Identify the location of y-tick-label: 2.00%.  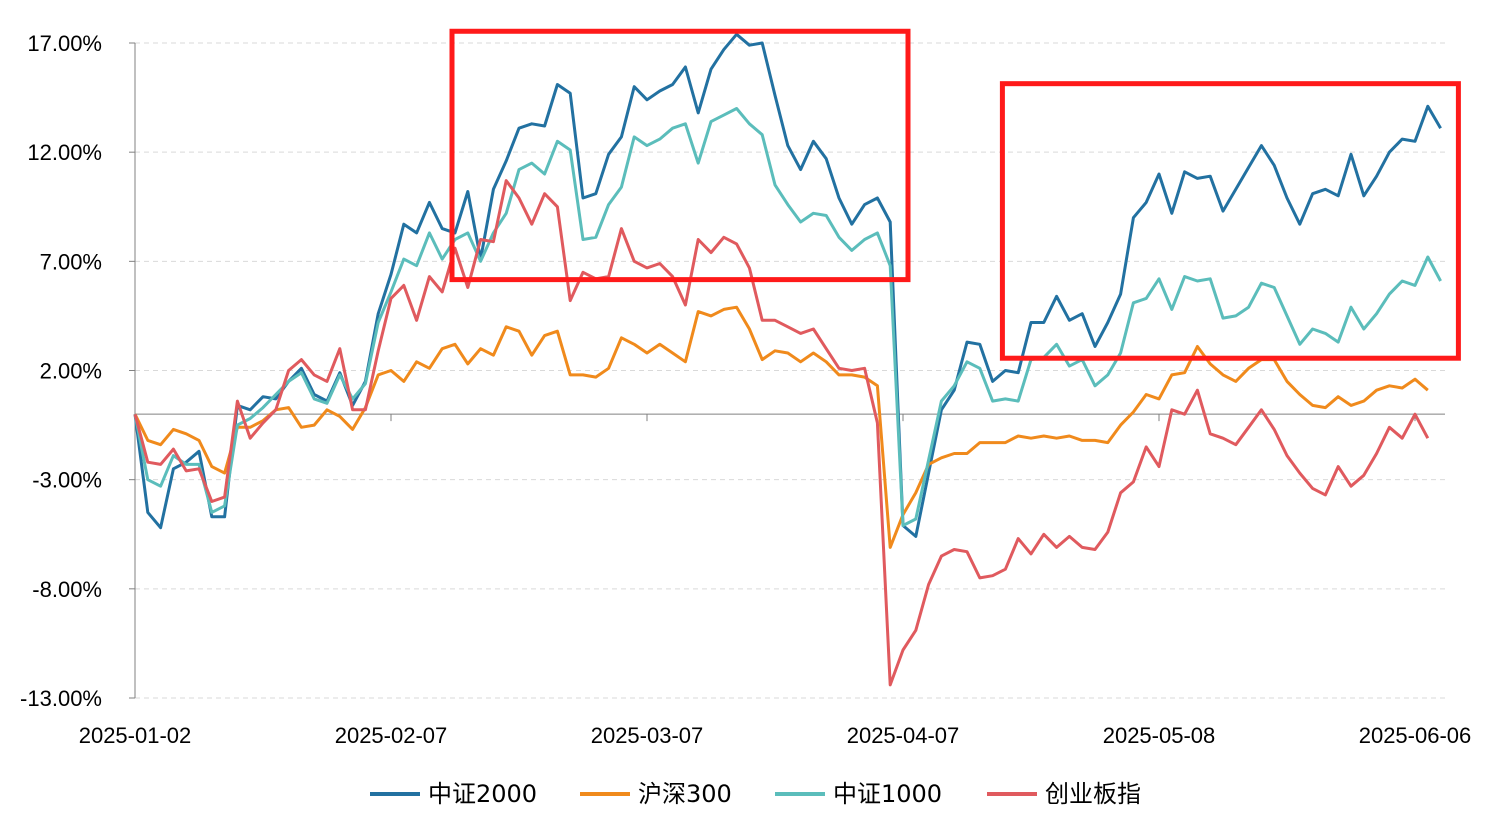
(71, 371).